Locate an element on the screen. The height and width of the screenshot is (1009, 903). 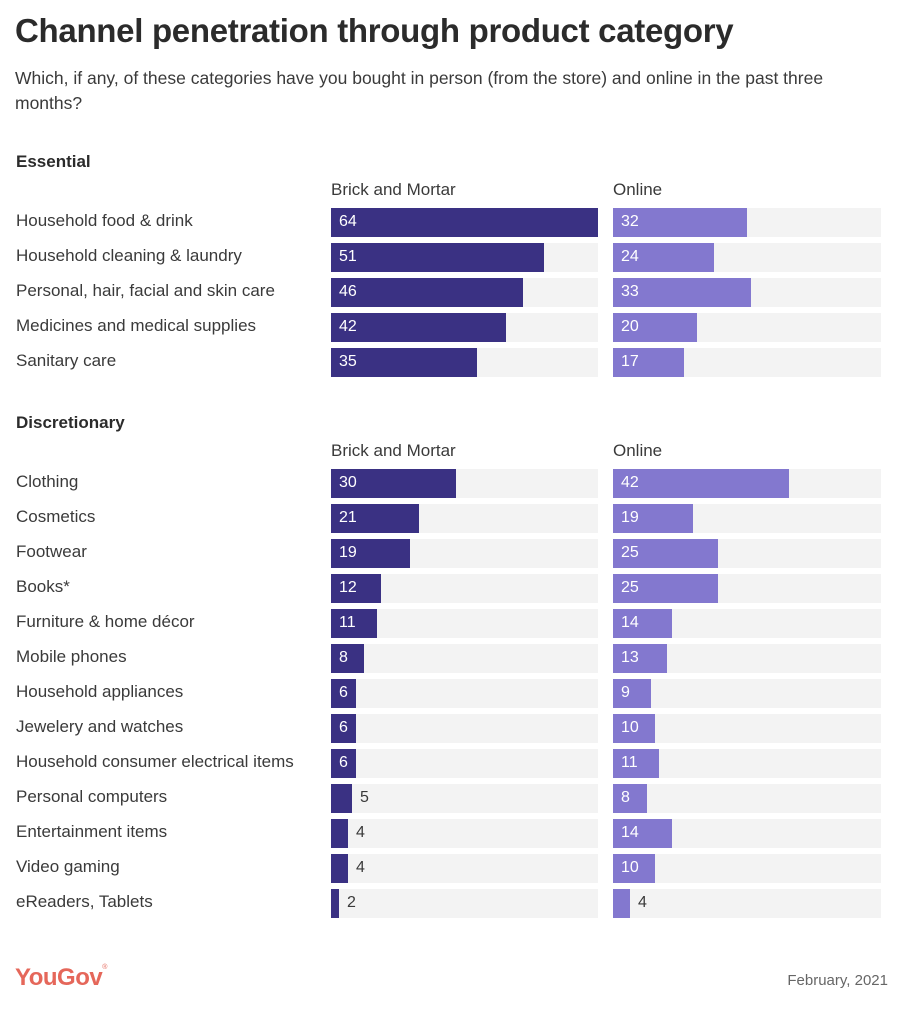
chart-row: Books* 12 25 is located at coordinates (451, 588).